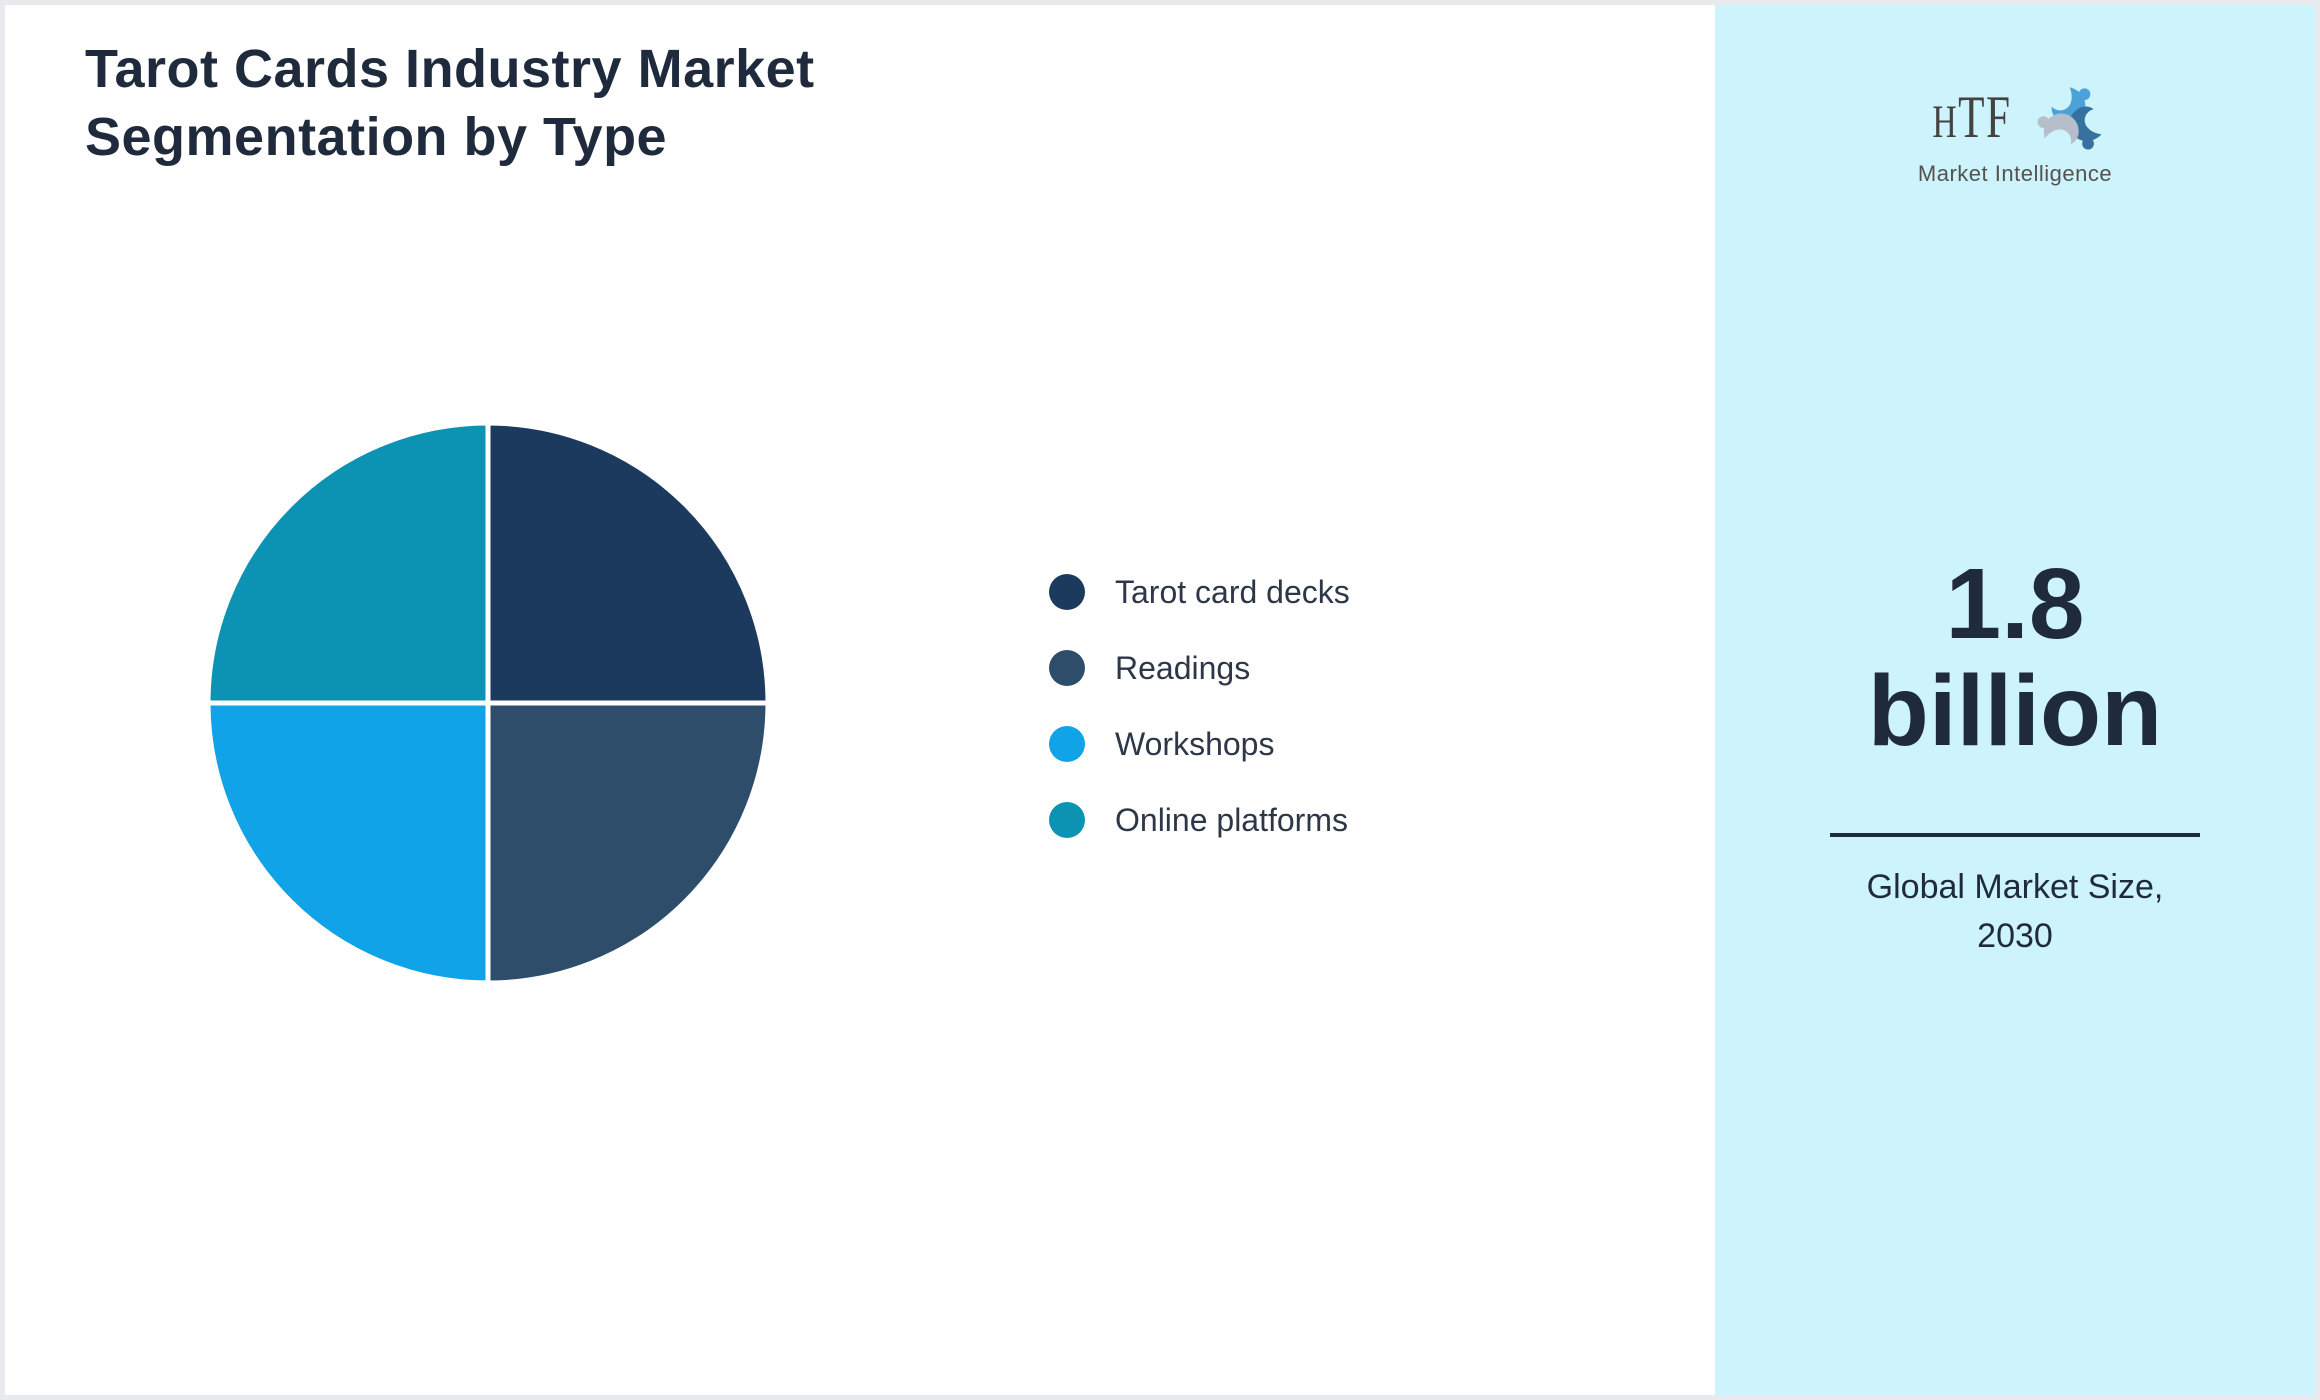 The width and height of the screenshot is (2320, 1400). What do you see at coordinates (2015, 173) in the screenshot?
I see `logo-tagline: Market Intelligence` at bounding box center [2015, 173].